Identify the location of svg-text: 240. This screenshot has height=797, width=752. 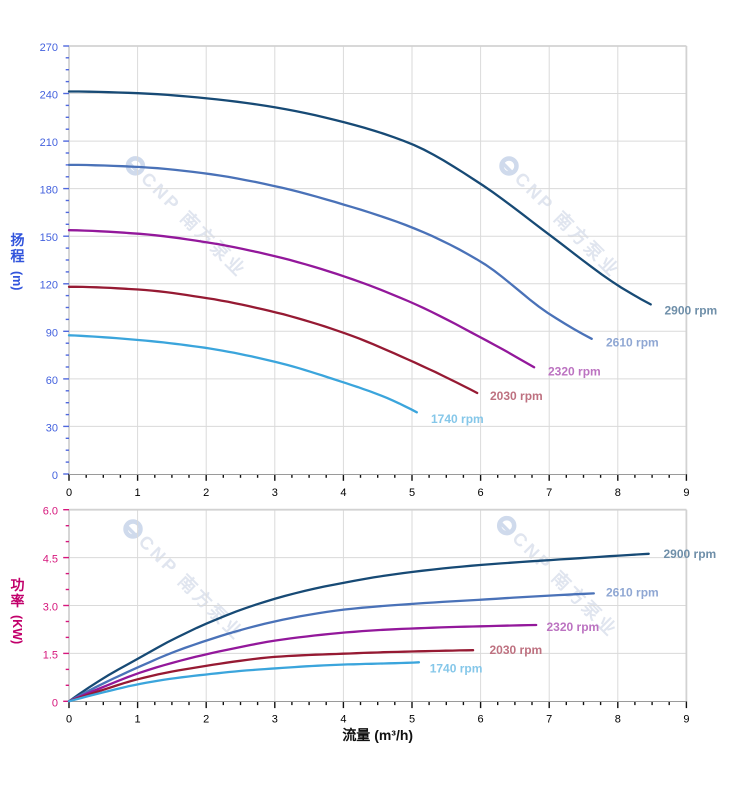
(49, 96).